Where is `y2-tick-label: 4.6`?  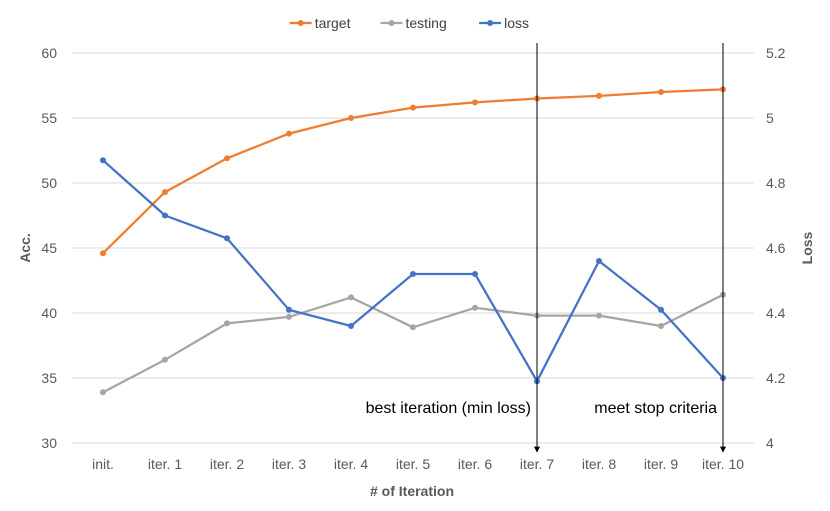 y2-tick-label: 4.6 is located at coordinates (776, 248).